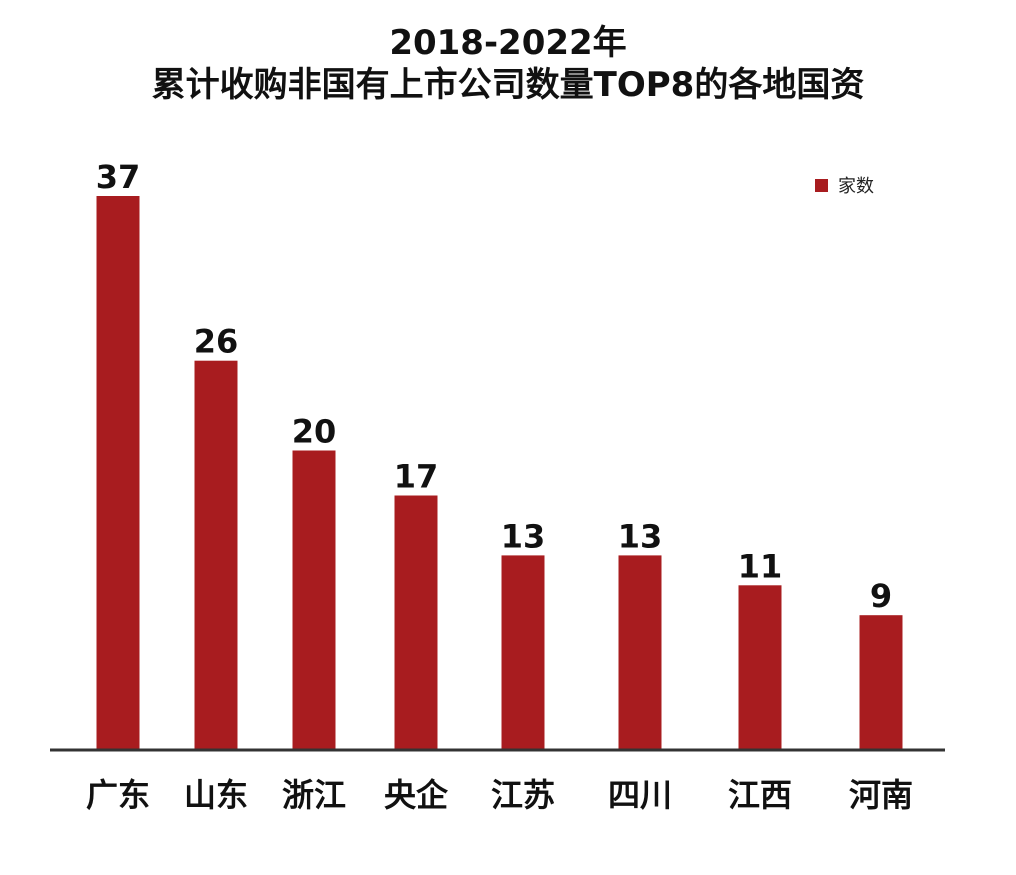  What do you see at coordinates (216, 795) in the screenshot?
I see `category-label-1: 山东` at bounding box center [216, 795].